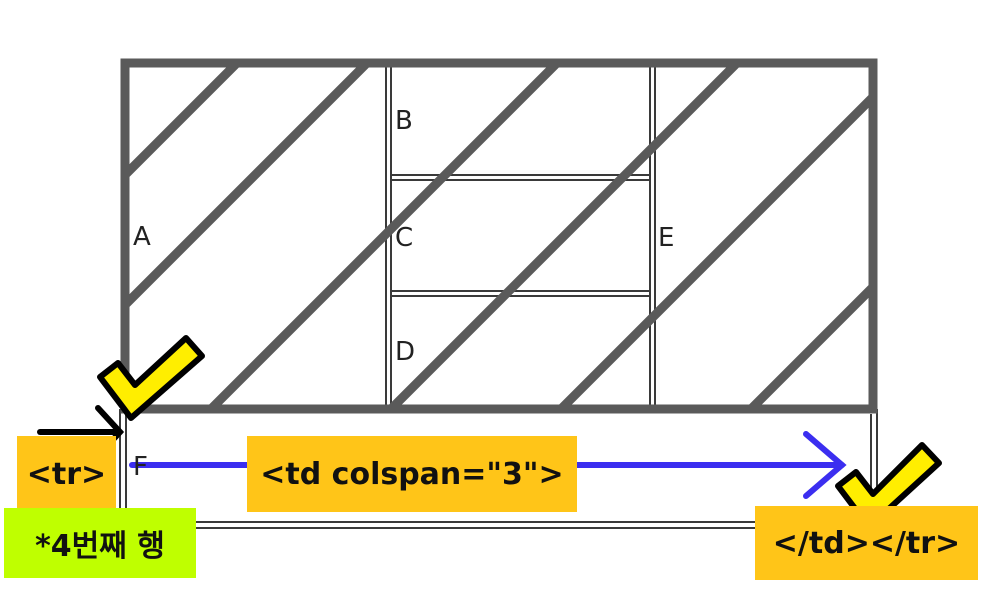 The image size is (1000, 590). Describe the element at coordinates (66, 474) in the screenshot. I see `tr-open-tag: <tr>` at that location.